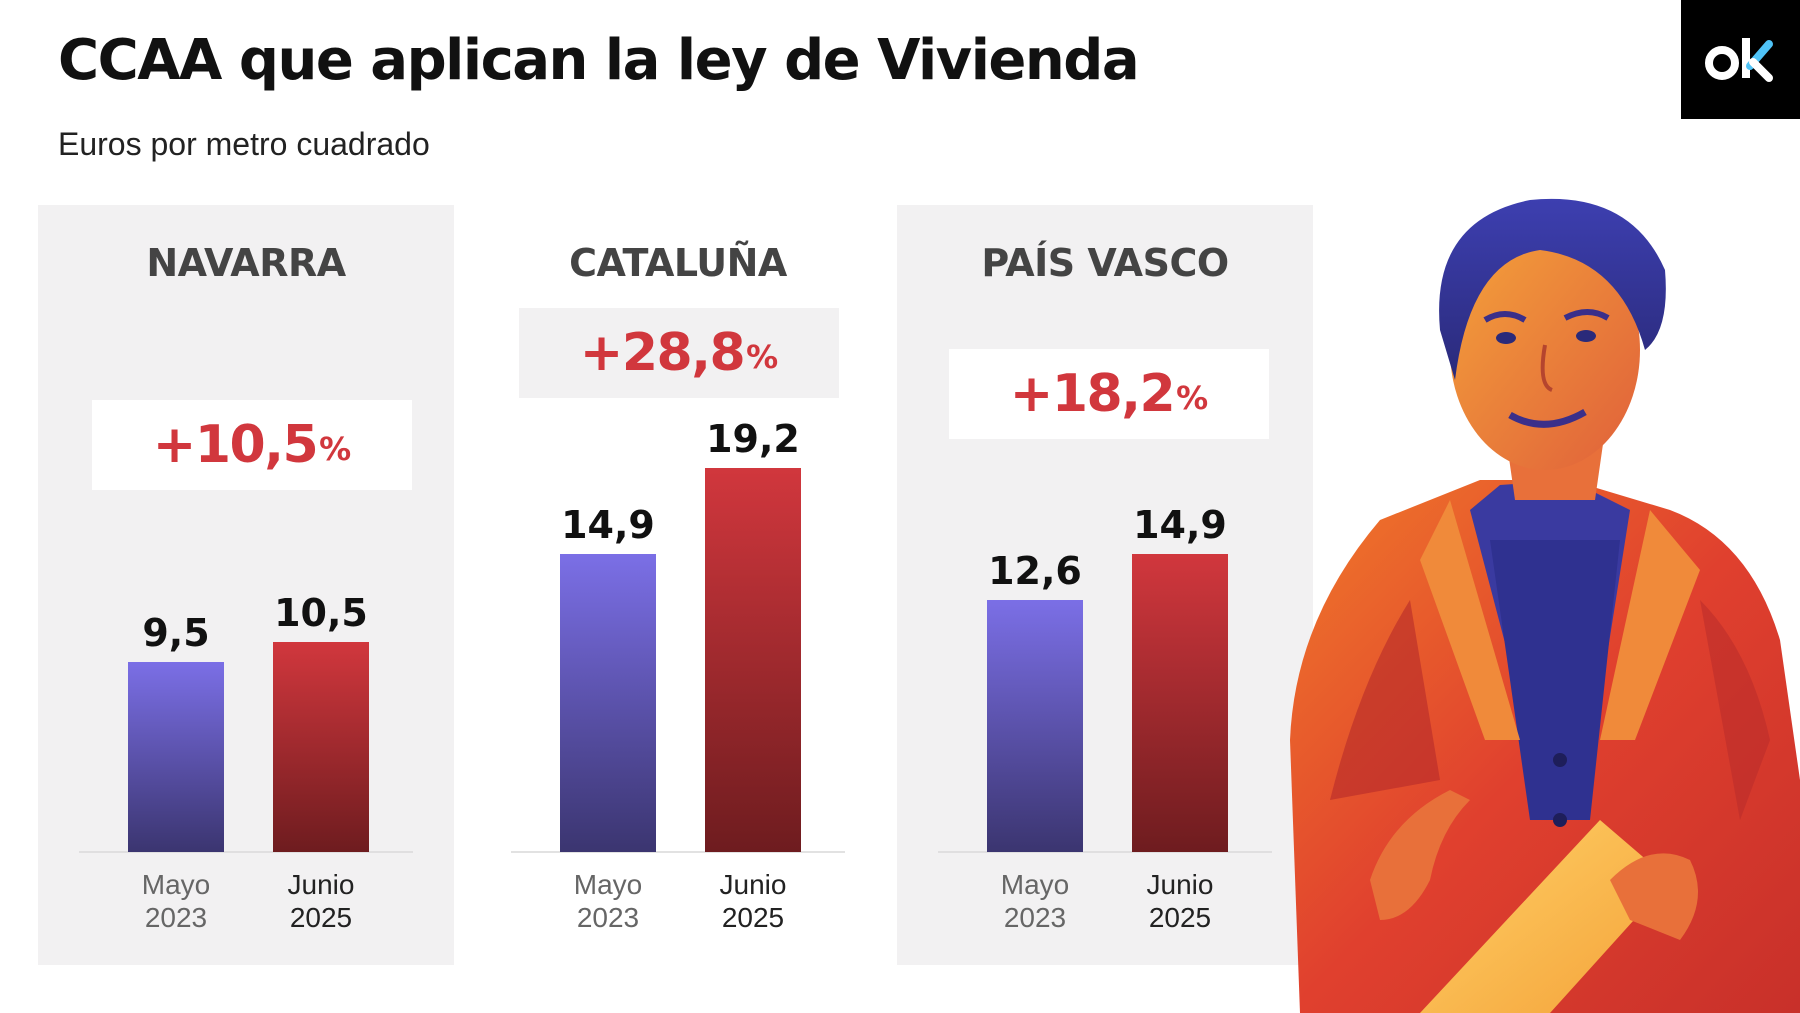 This screenshot has height=1013, width=1800. I want to click on change-value: +18,2, so click(1092, 394).